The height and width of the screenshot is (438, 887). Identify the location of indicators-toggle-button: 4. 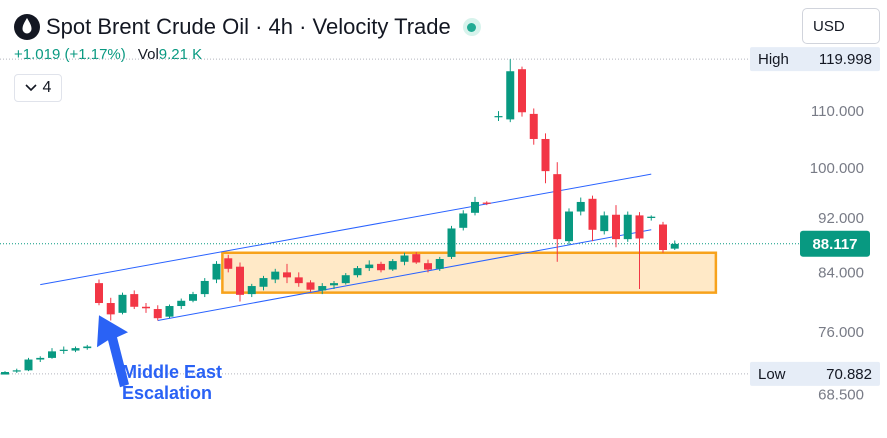
(38, 88).